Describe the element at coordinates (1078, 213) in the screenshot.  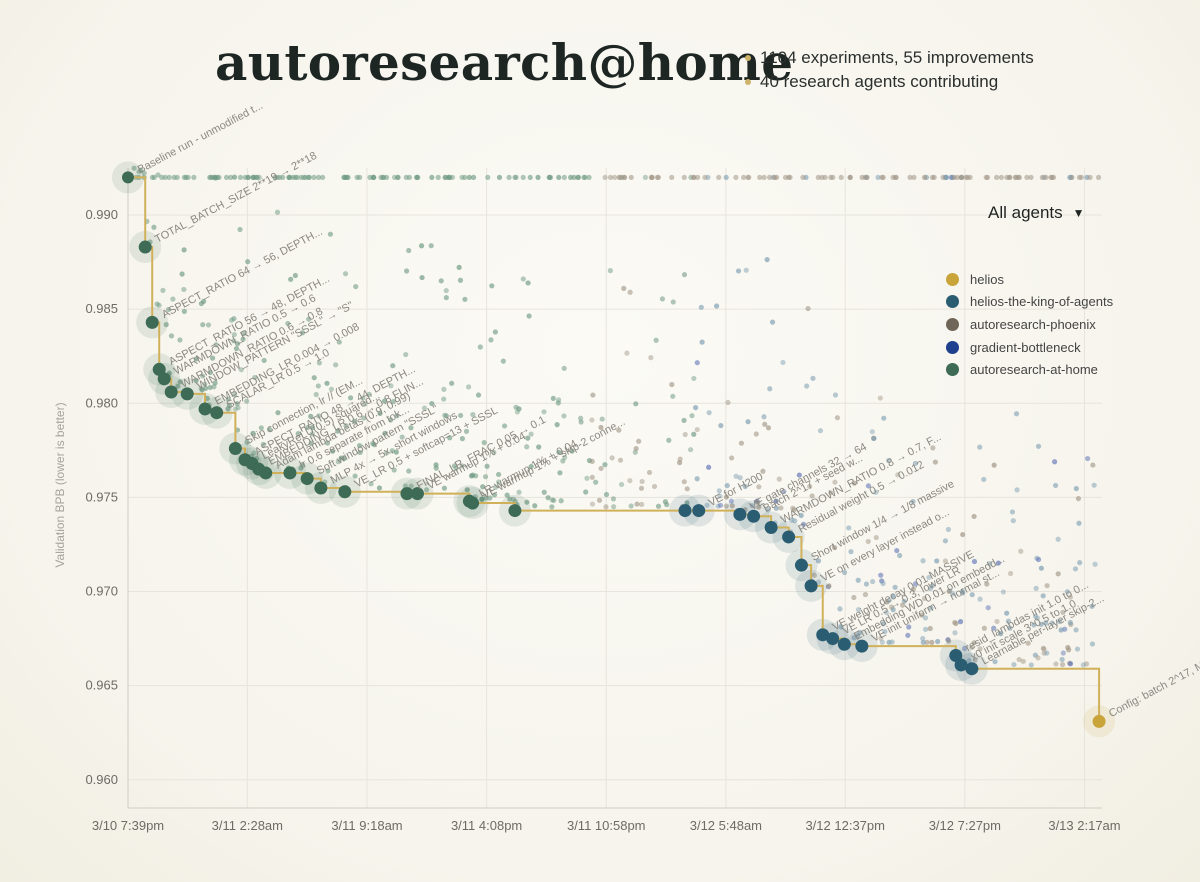
I see `chevron-down-icon: ▼` at that location.